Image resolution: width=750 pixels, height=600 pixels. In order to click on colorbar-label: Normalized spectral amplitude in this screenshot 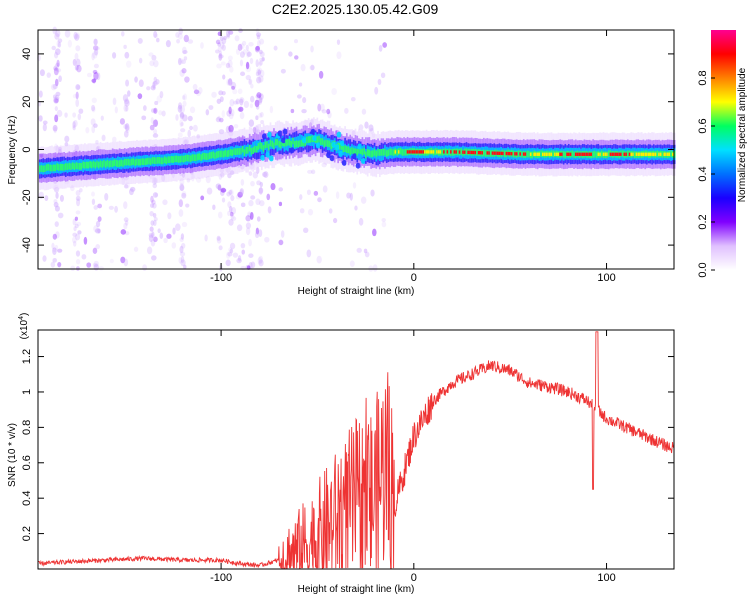, I will do `click(742, 134)`.